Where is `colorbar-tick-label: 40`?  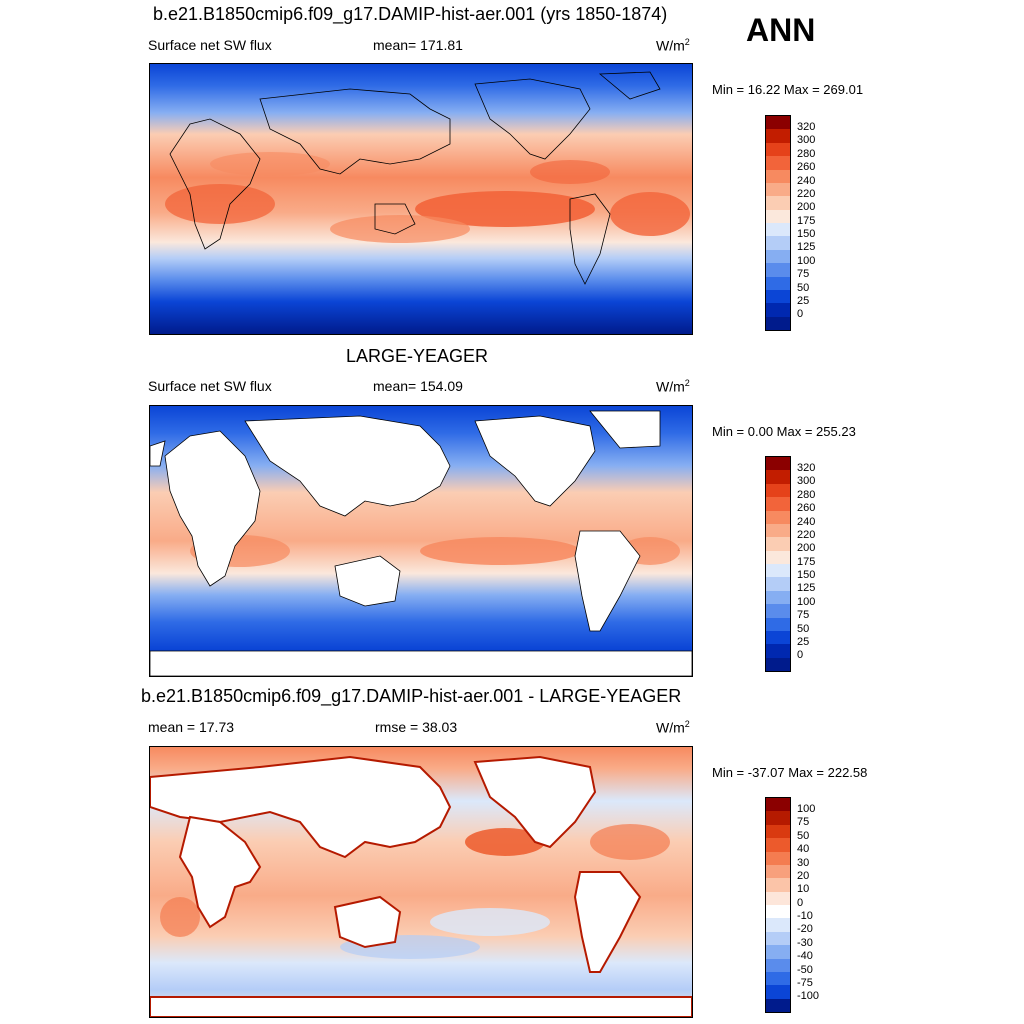 colorbar-tick-label: 40 is located at coordinates (803, 849).